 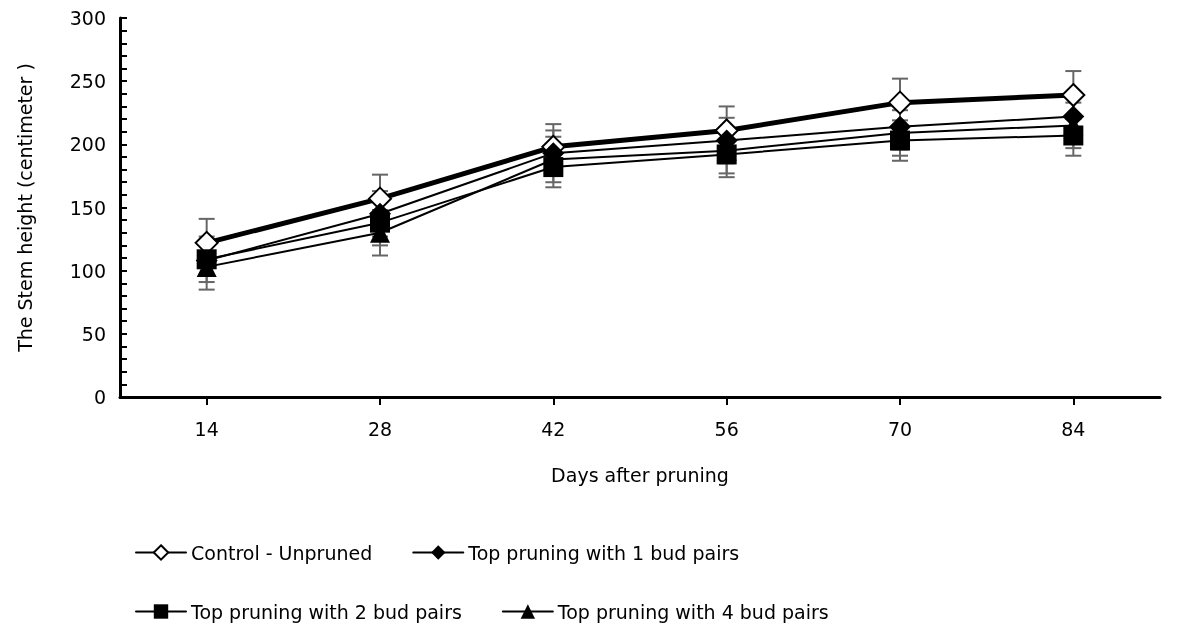 I want to click on x-tick-label: 14, so click(x=206, y=428).